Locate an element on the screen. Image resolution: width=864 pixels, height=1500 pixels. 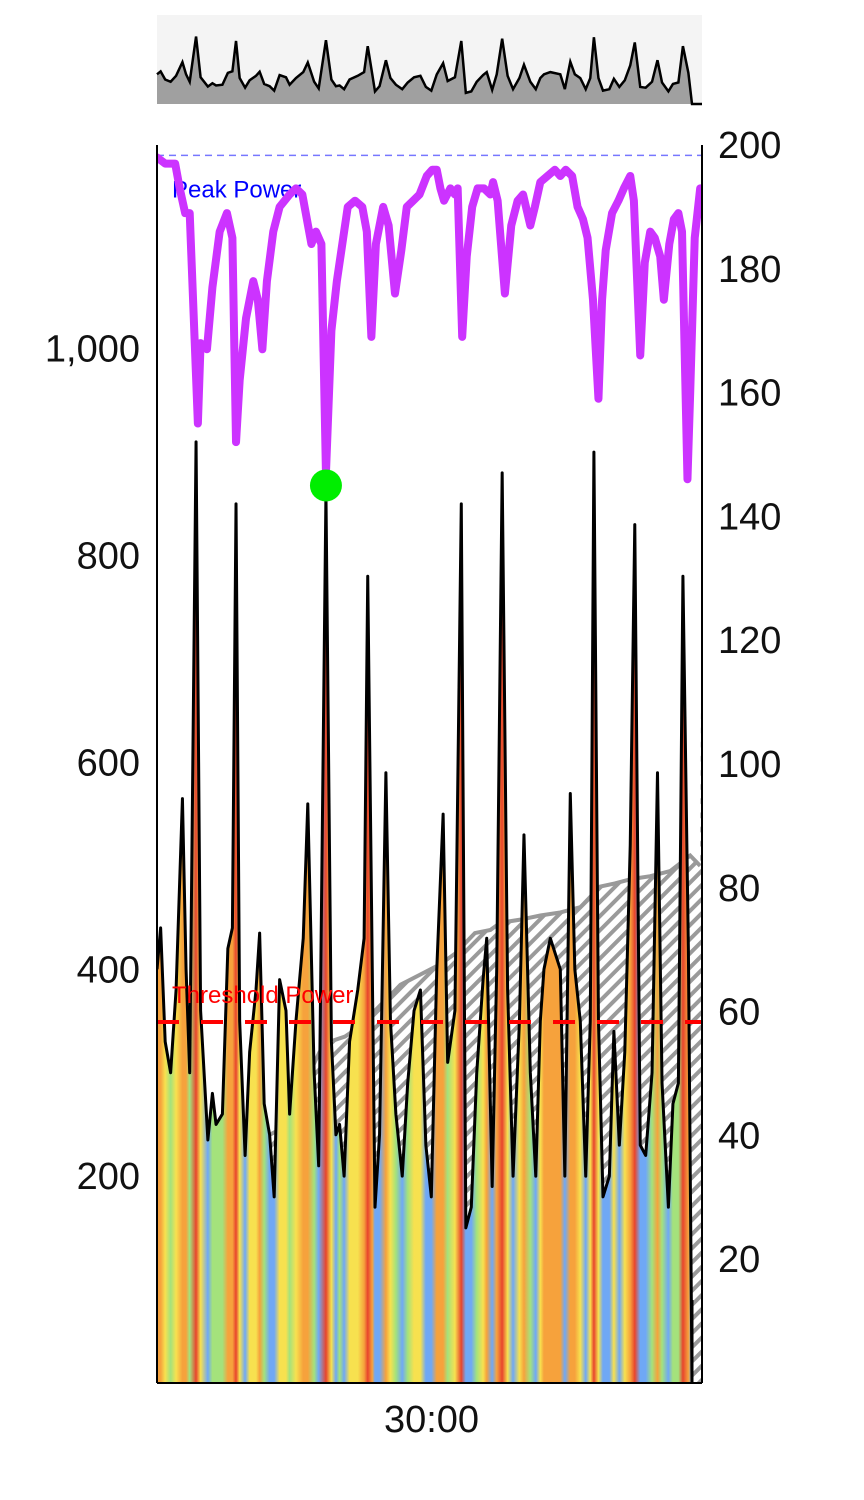
left-tick-label: 1,000 is located at coordinates (92, 350).